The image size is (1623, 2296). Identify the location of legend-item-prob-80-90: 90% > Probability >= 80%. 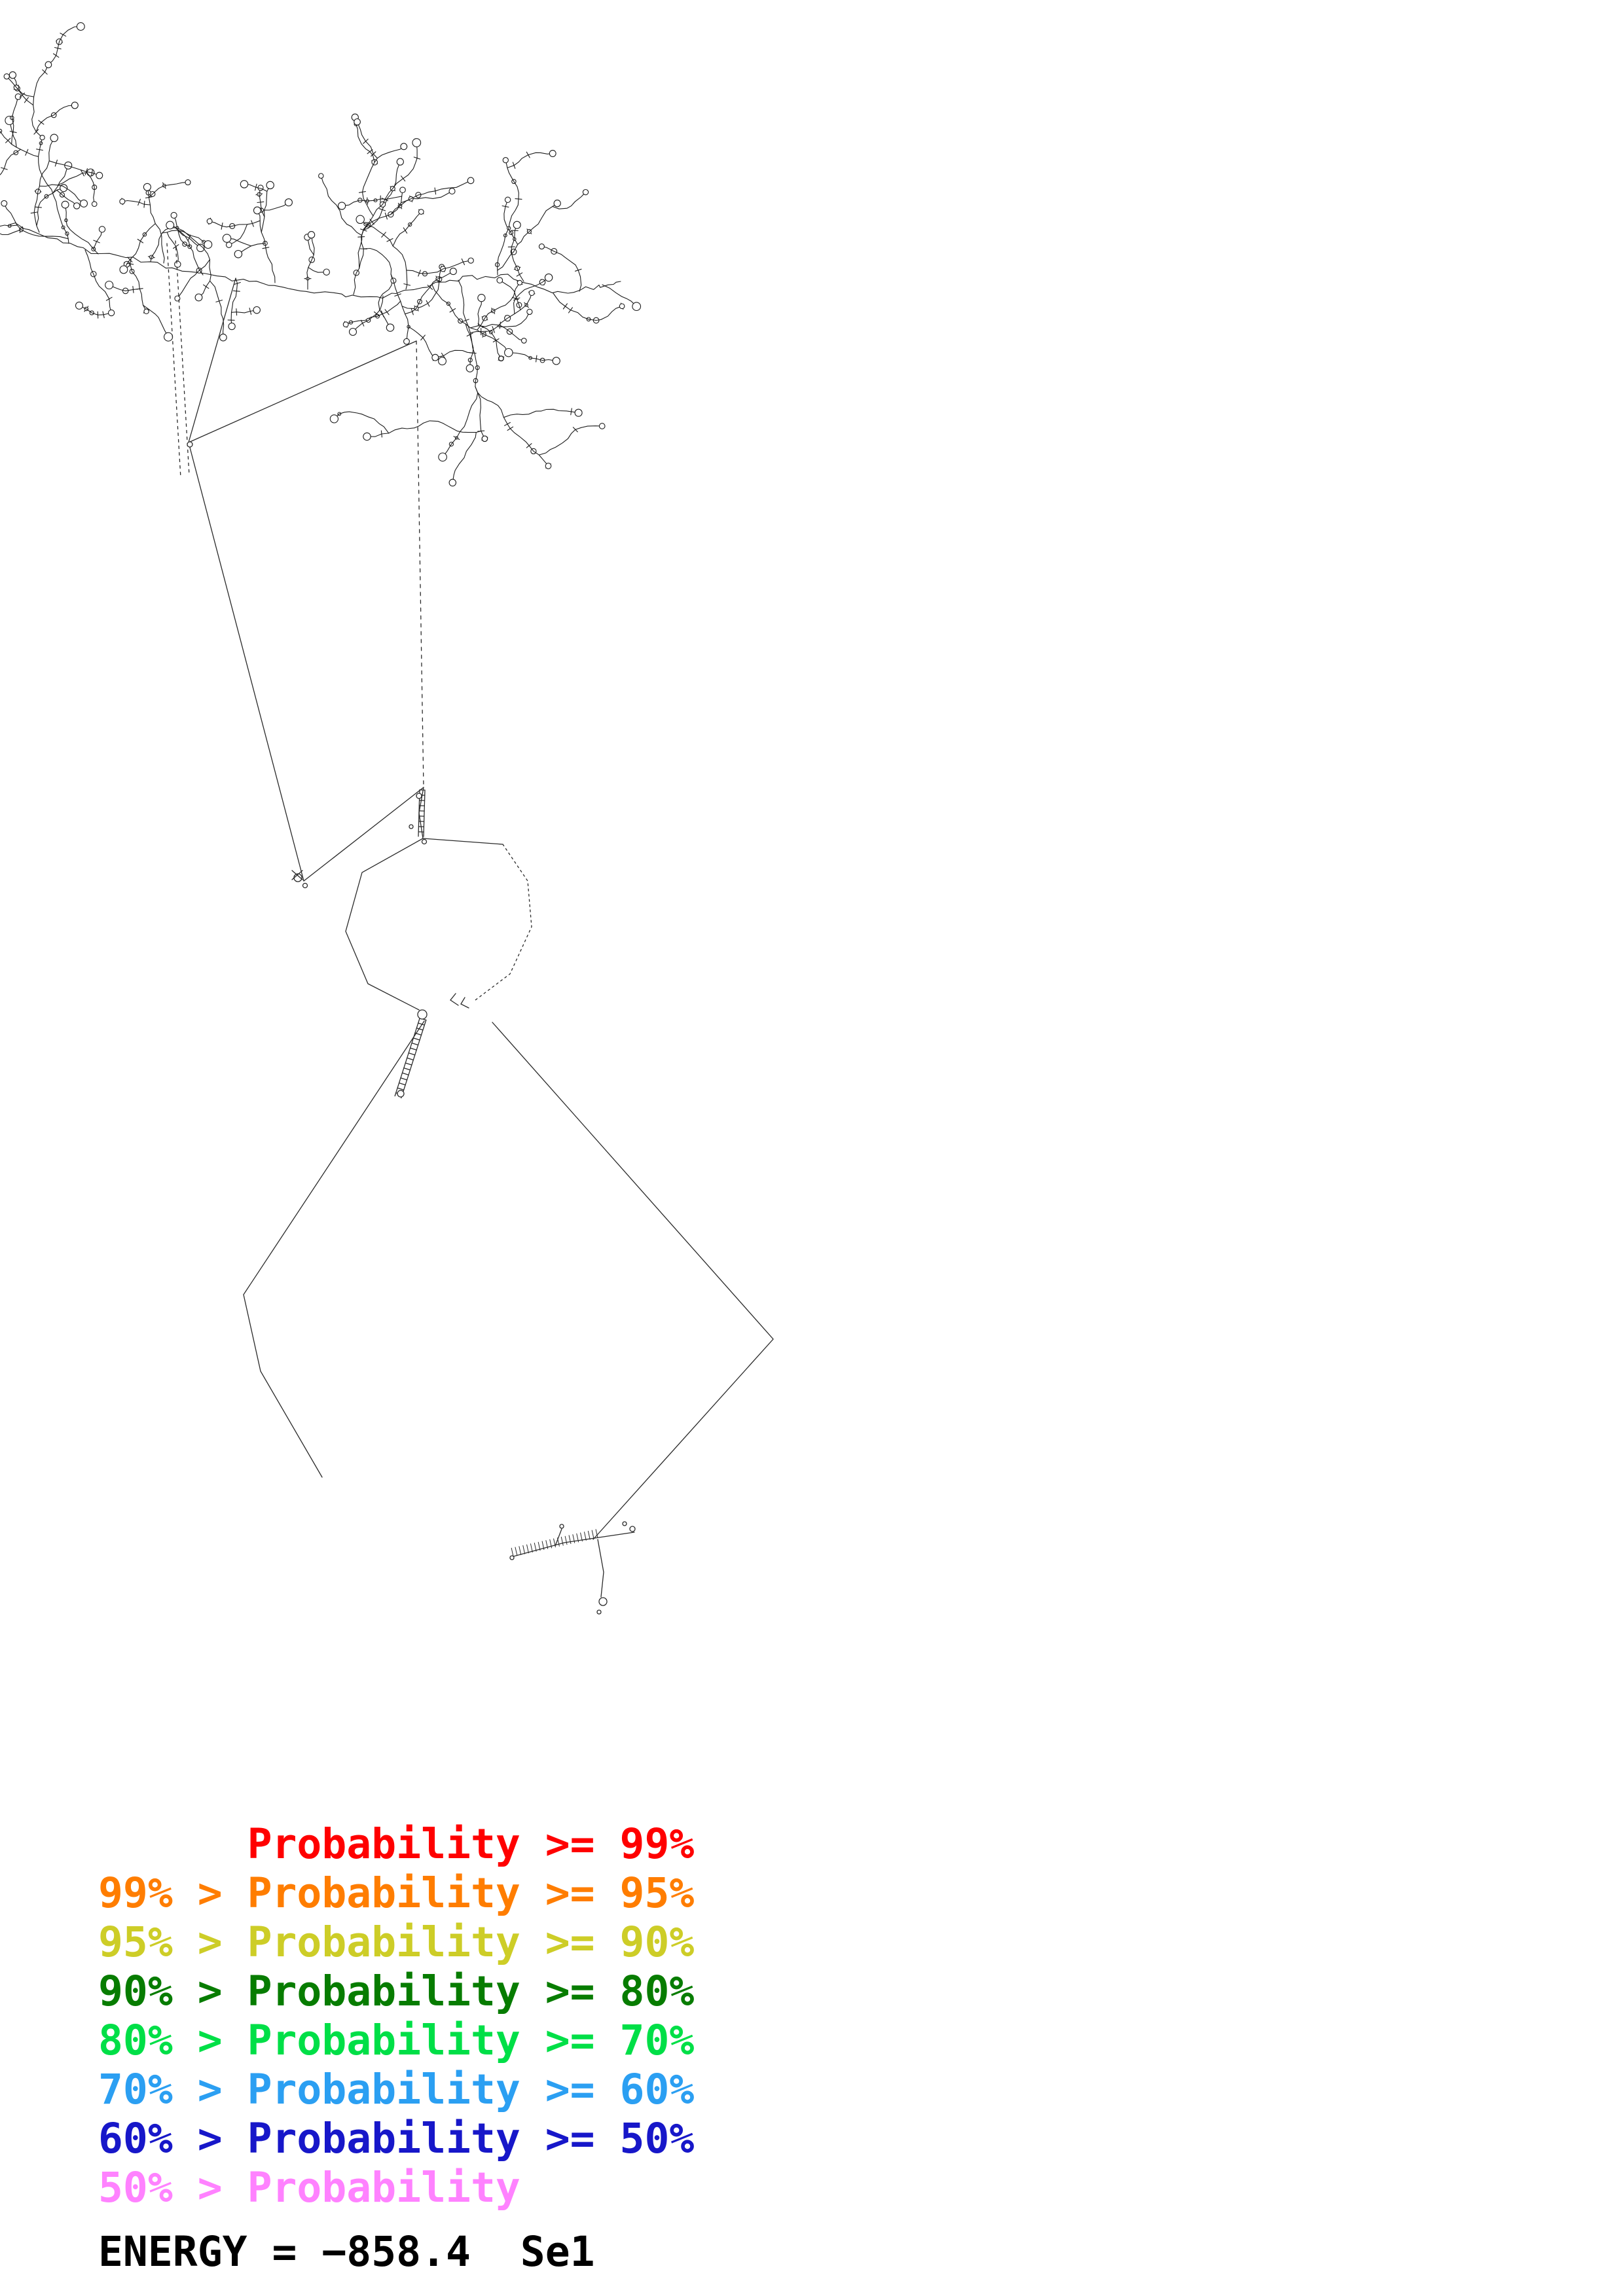
(396, 1991).